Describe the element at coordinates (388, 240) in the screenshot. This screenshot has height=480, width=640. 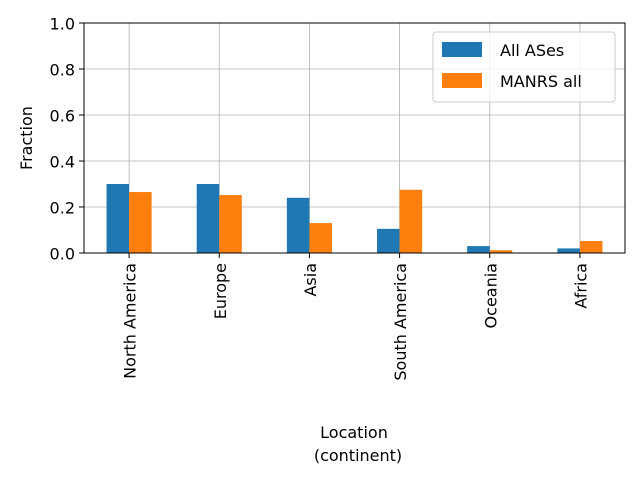
I see `bar-all-ases-south-america` at that location.